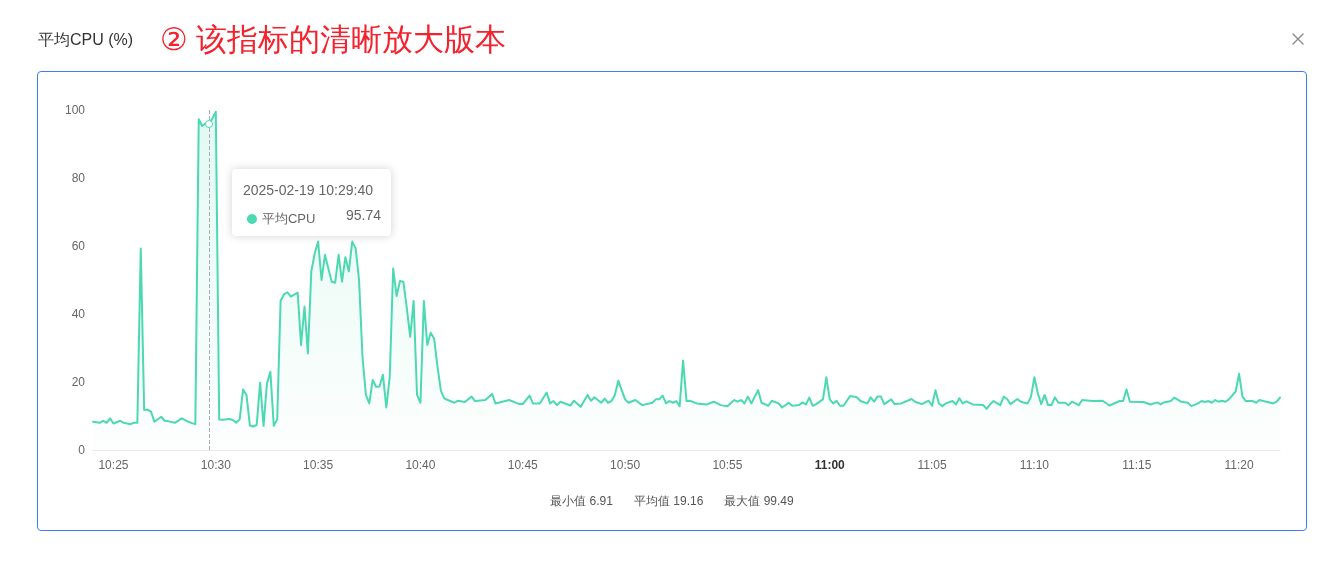 This screenshot has height=568, width=1344. I want to click on x-tick-label: 10:45, so click(523, 465).